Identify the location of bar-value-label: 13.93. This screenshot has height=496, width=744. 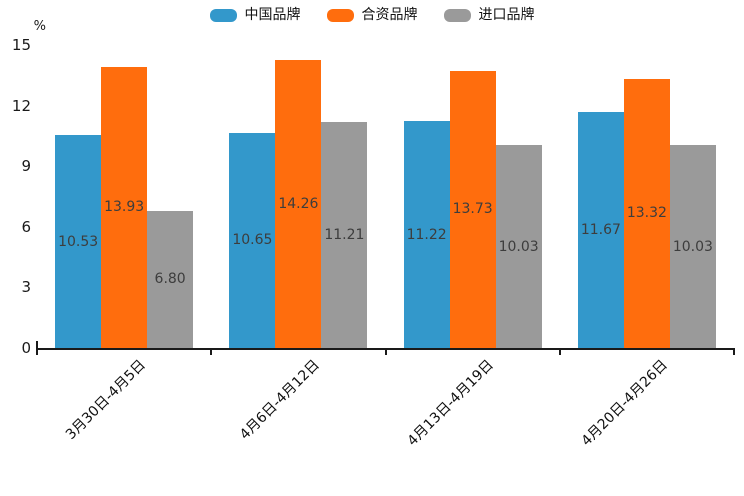
(124, 207).